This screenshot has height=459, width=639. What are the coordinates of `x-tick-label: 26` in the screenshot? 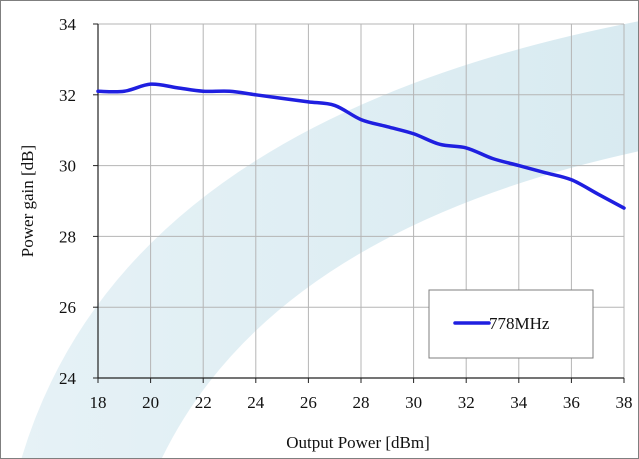 It's located at (308, 402).